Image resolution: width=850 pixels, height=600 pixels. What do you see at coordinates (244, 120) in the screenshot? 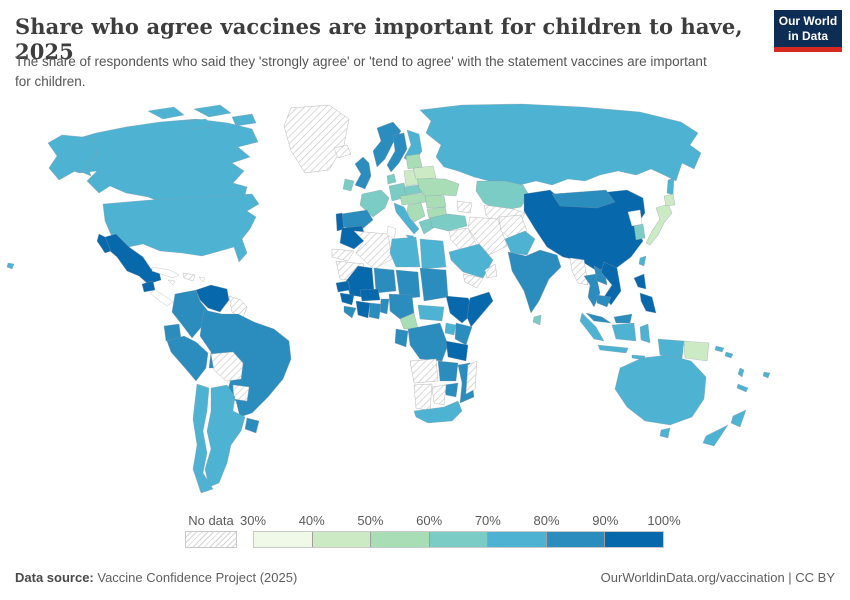
I see `country-canada-arctic4` at bounding box center [244, 120].